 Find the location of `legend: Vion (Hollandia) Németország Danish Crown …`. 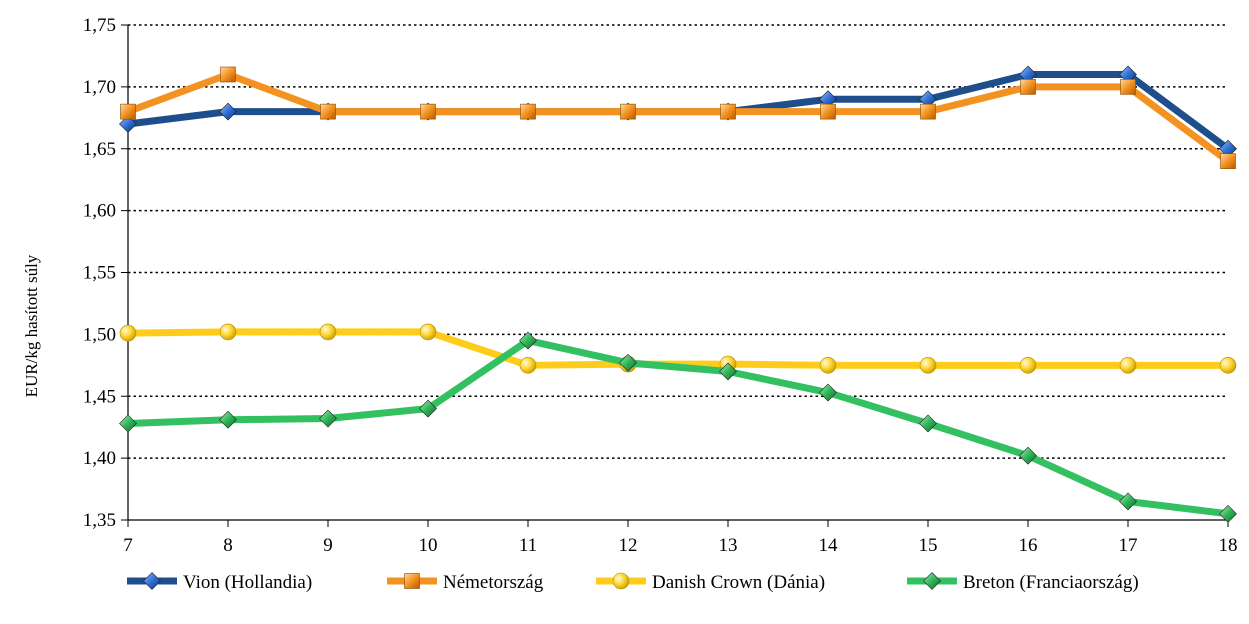

legend: Vion (Hollandia) Németország Danish Crown … is located at coordinates (633, 582).